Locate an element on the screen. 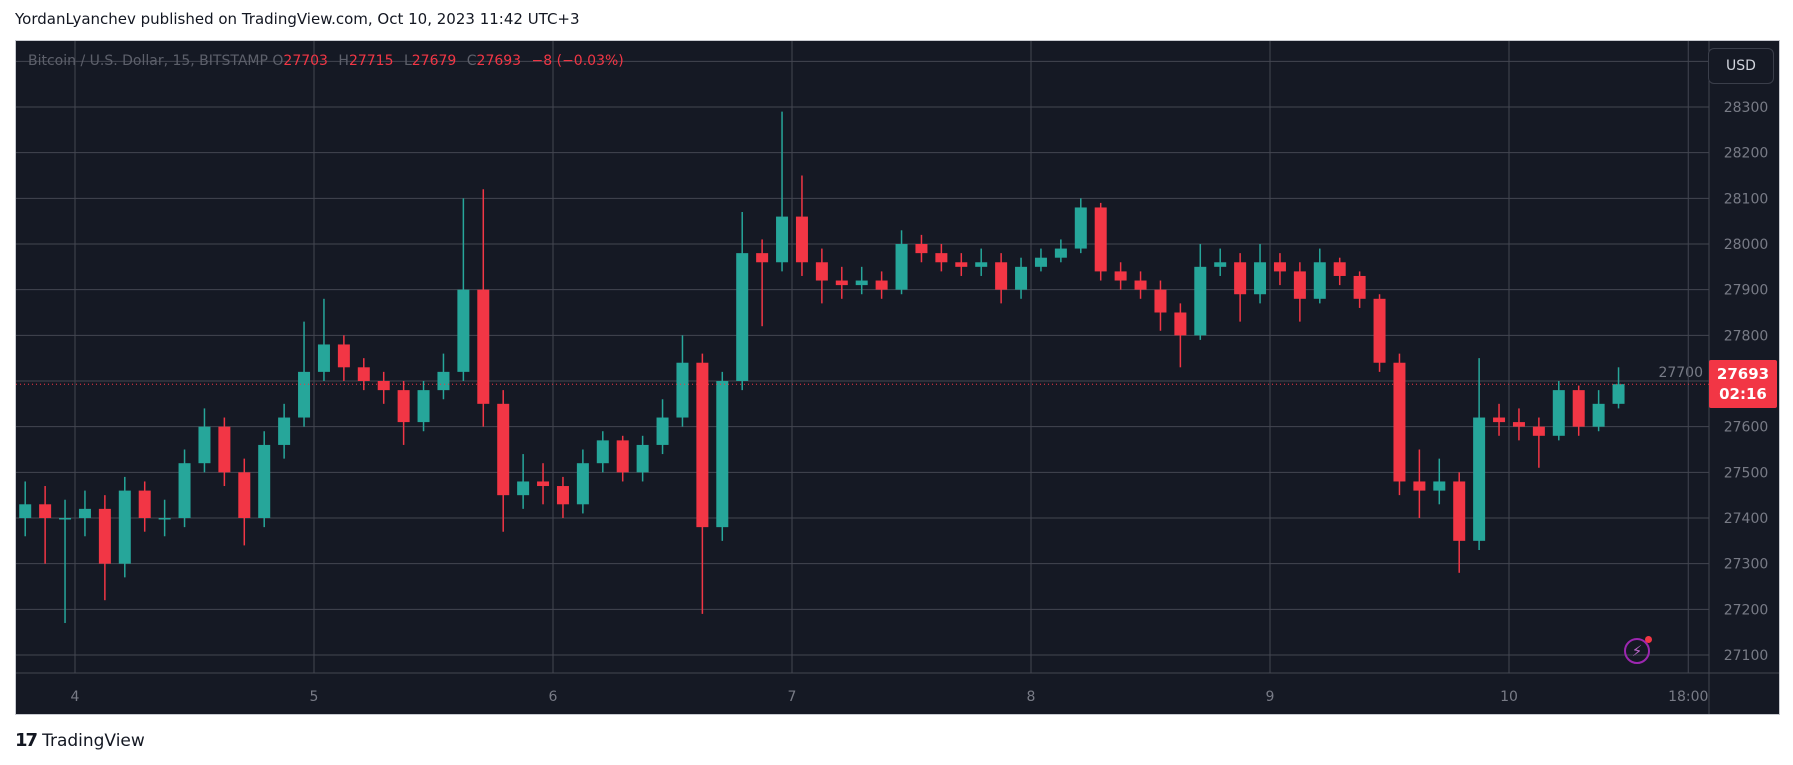 This screenshot has height=765, width=1793. low-value: 27679 is located at coordinates (434, 61).